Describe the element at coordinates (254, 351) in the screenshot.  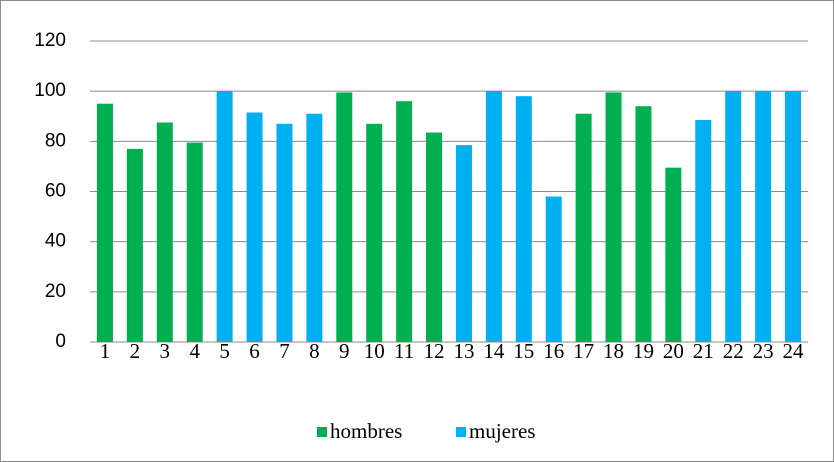
I see `x-tick-label: 6` at that location.